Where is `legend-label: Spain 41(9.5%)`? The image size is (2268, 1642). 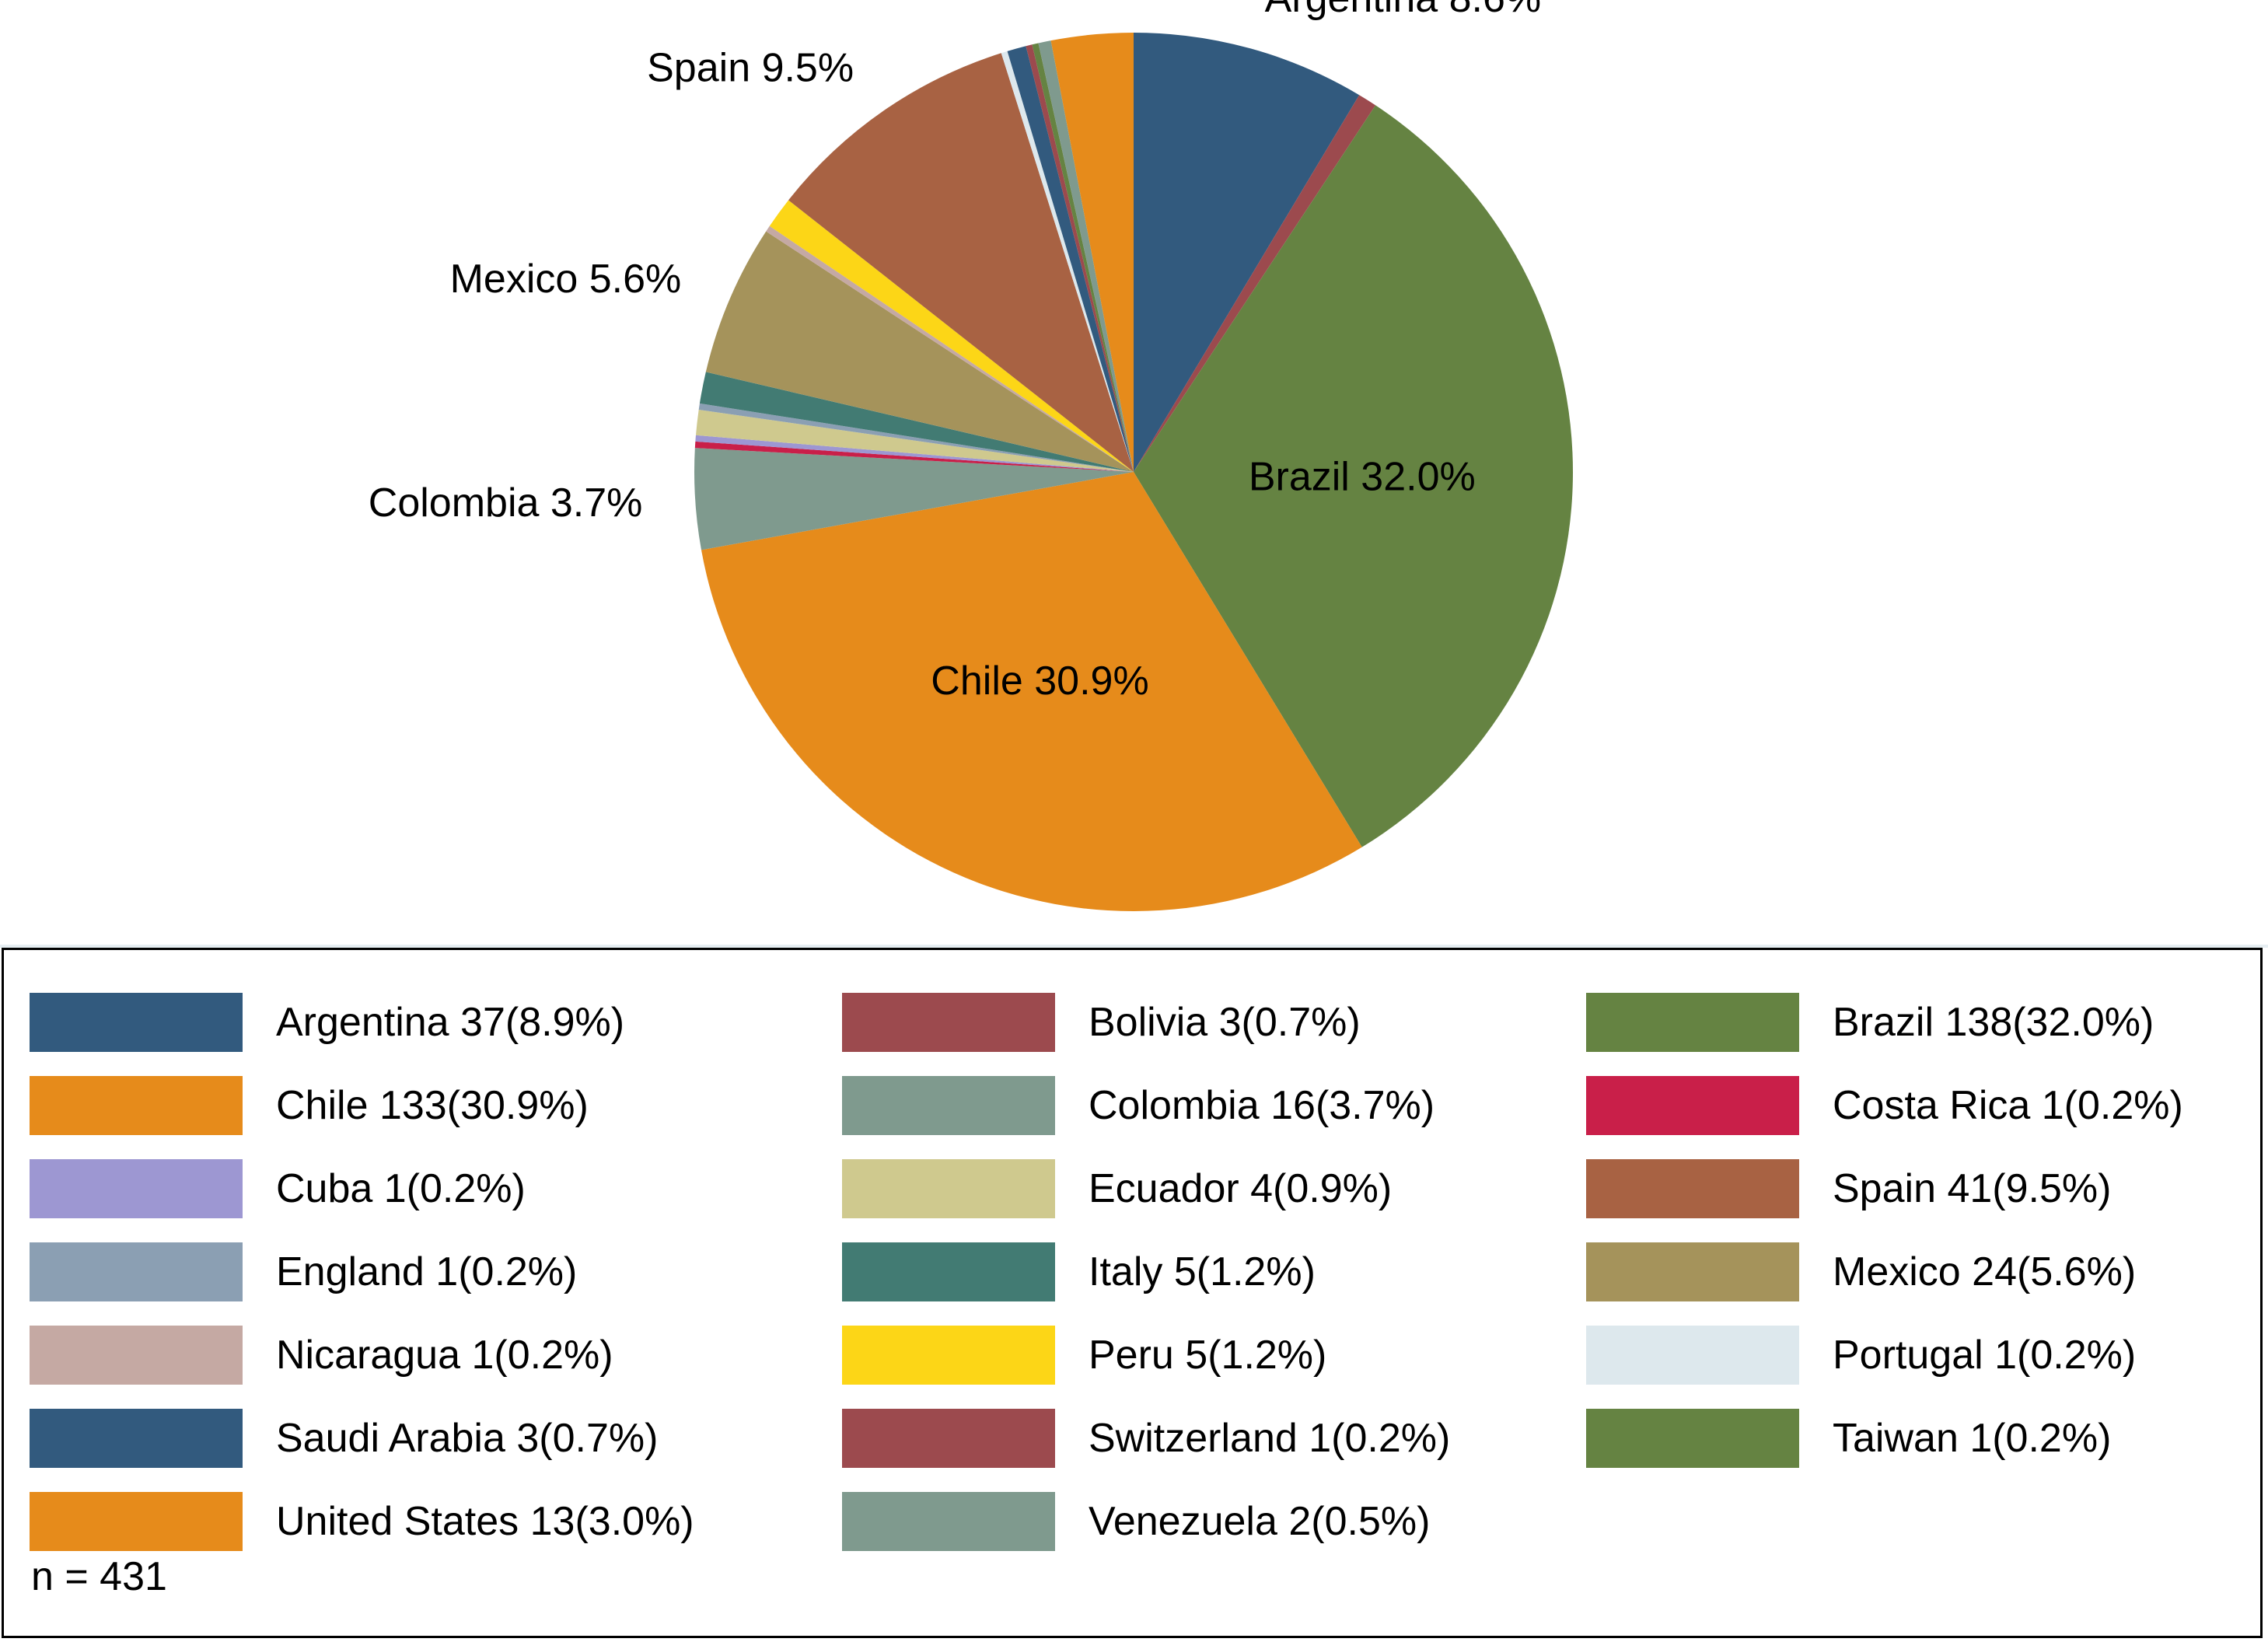
legend-label: Spain 41(9.5%) is located at coordinates (1972, 1188).